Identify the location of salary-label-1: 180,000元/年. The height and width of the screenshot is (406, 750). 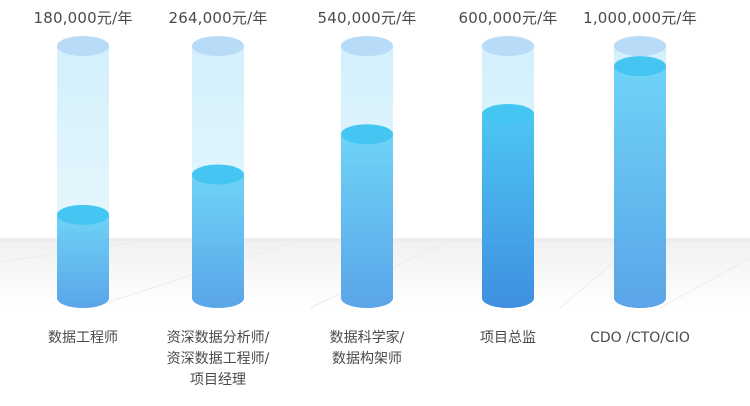
(83, 18).